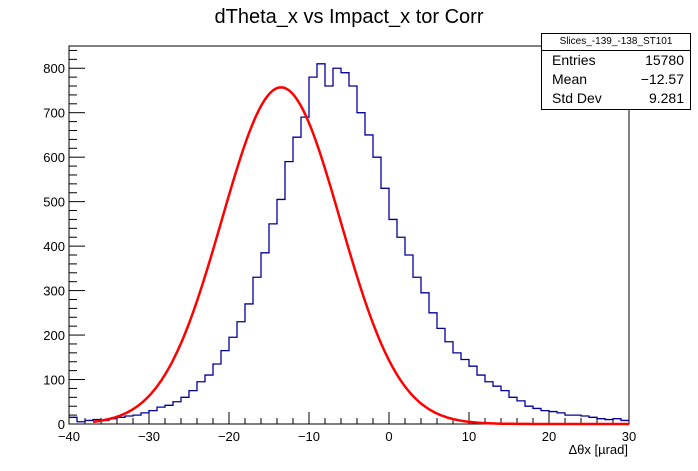 The height and width of the screenshot is (471, 698). Describe the element at coordinates (54, 202) in the screenshot. I see `y-tick-label: 500` at that location.